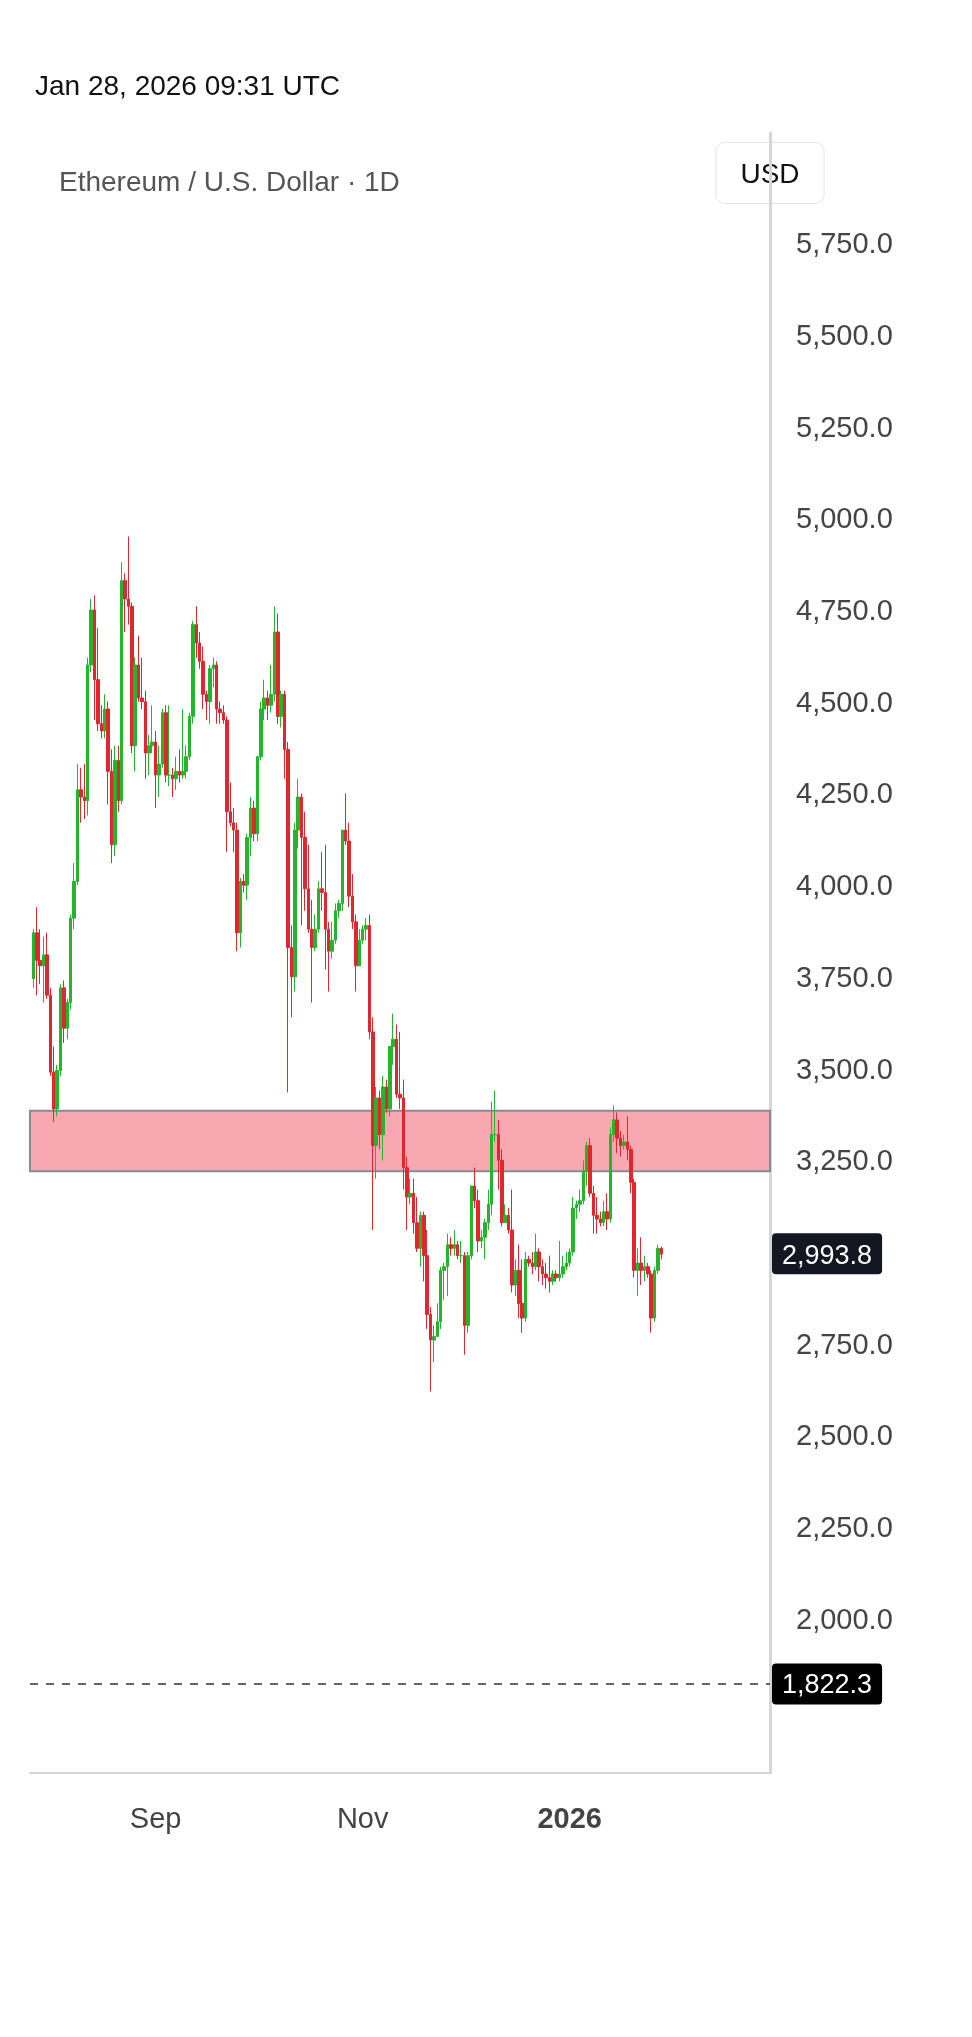 The height and width of the screenshot is (2037, 972). Describe the element at coordinates (569, 1817) in the screenshot. I see `x-tick-label: 2026` at that location.